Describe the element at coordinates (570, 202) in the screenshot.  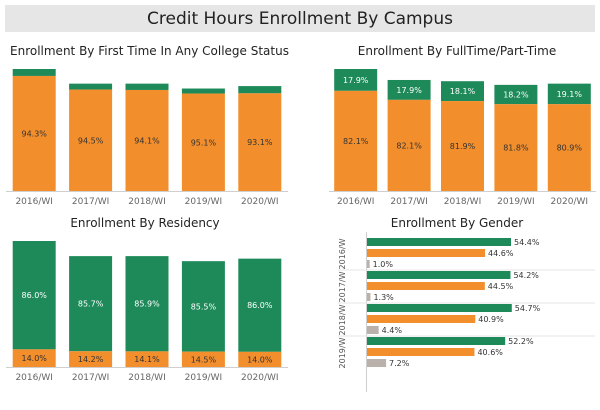
I see `fulltime-x-tick: 2020/WI` at that location.